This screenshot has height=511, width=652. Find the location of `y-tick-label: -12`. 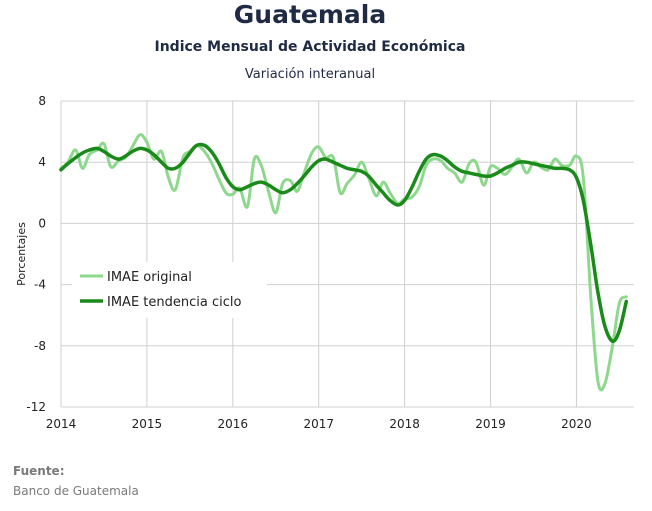

y-tick-label: -12 is located at coordinates (36, 407).